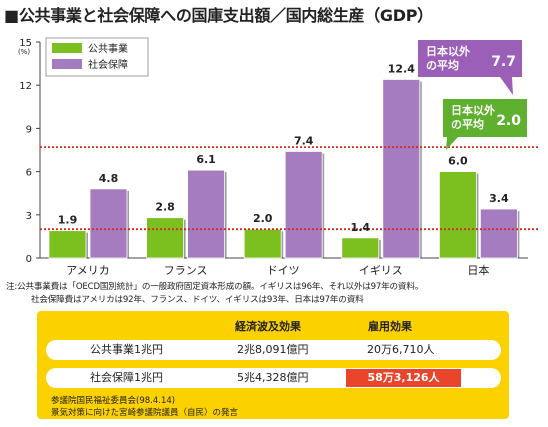 The width and height of the screenshot is (548, 427). I want to click on data-label: 12.4, so click(401, 68).